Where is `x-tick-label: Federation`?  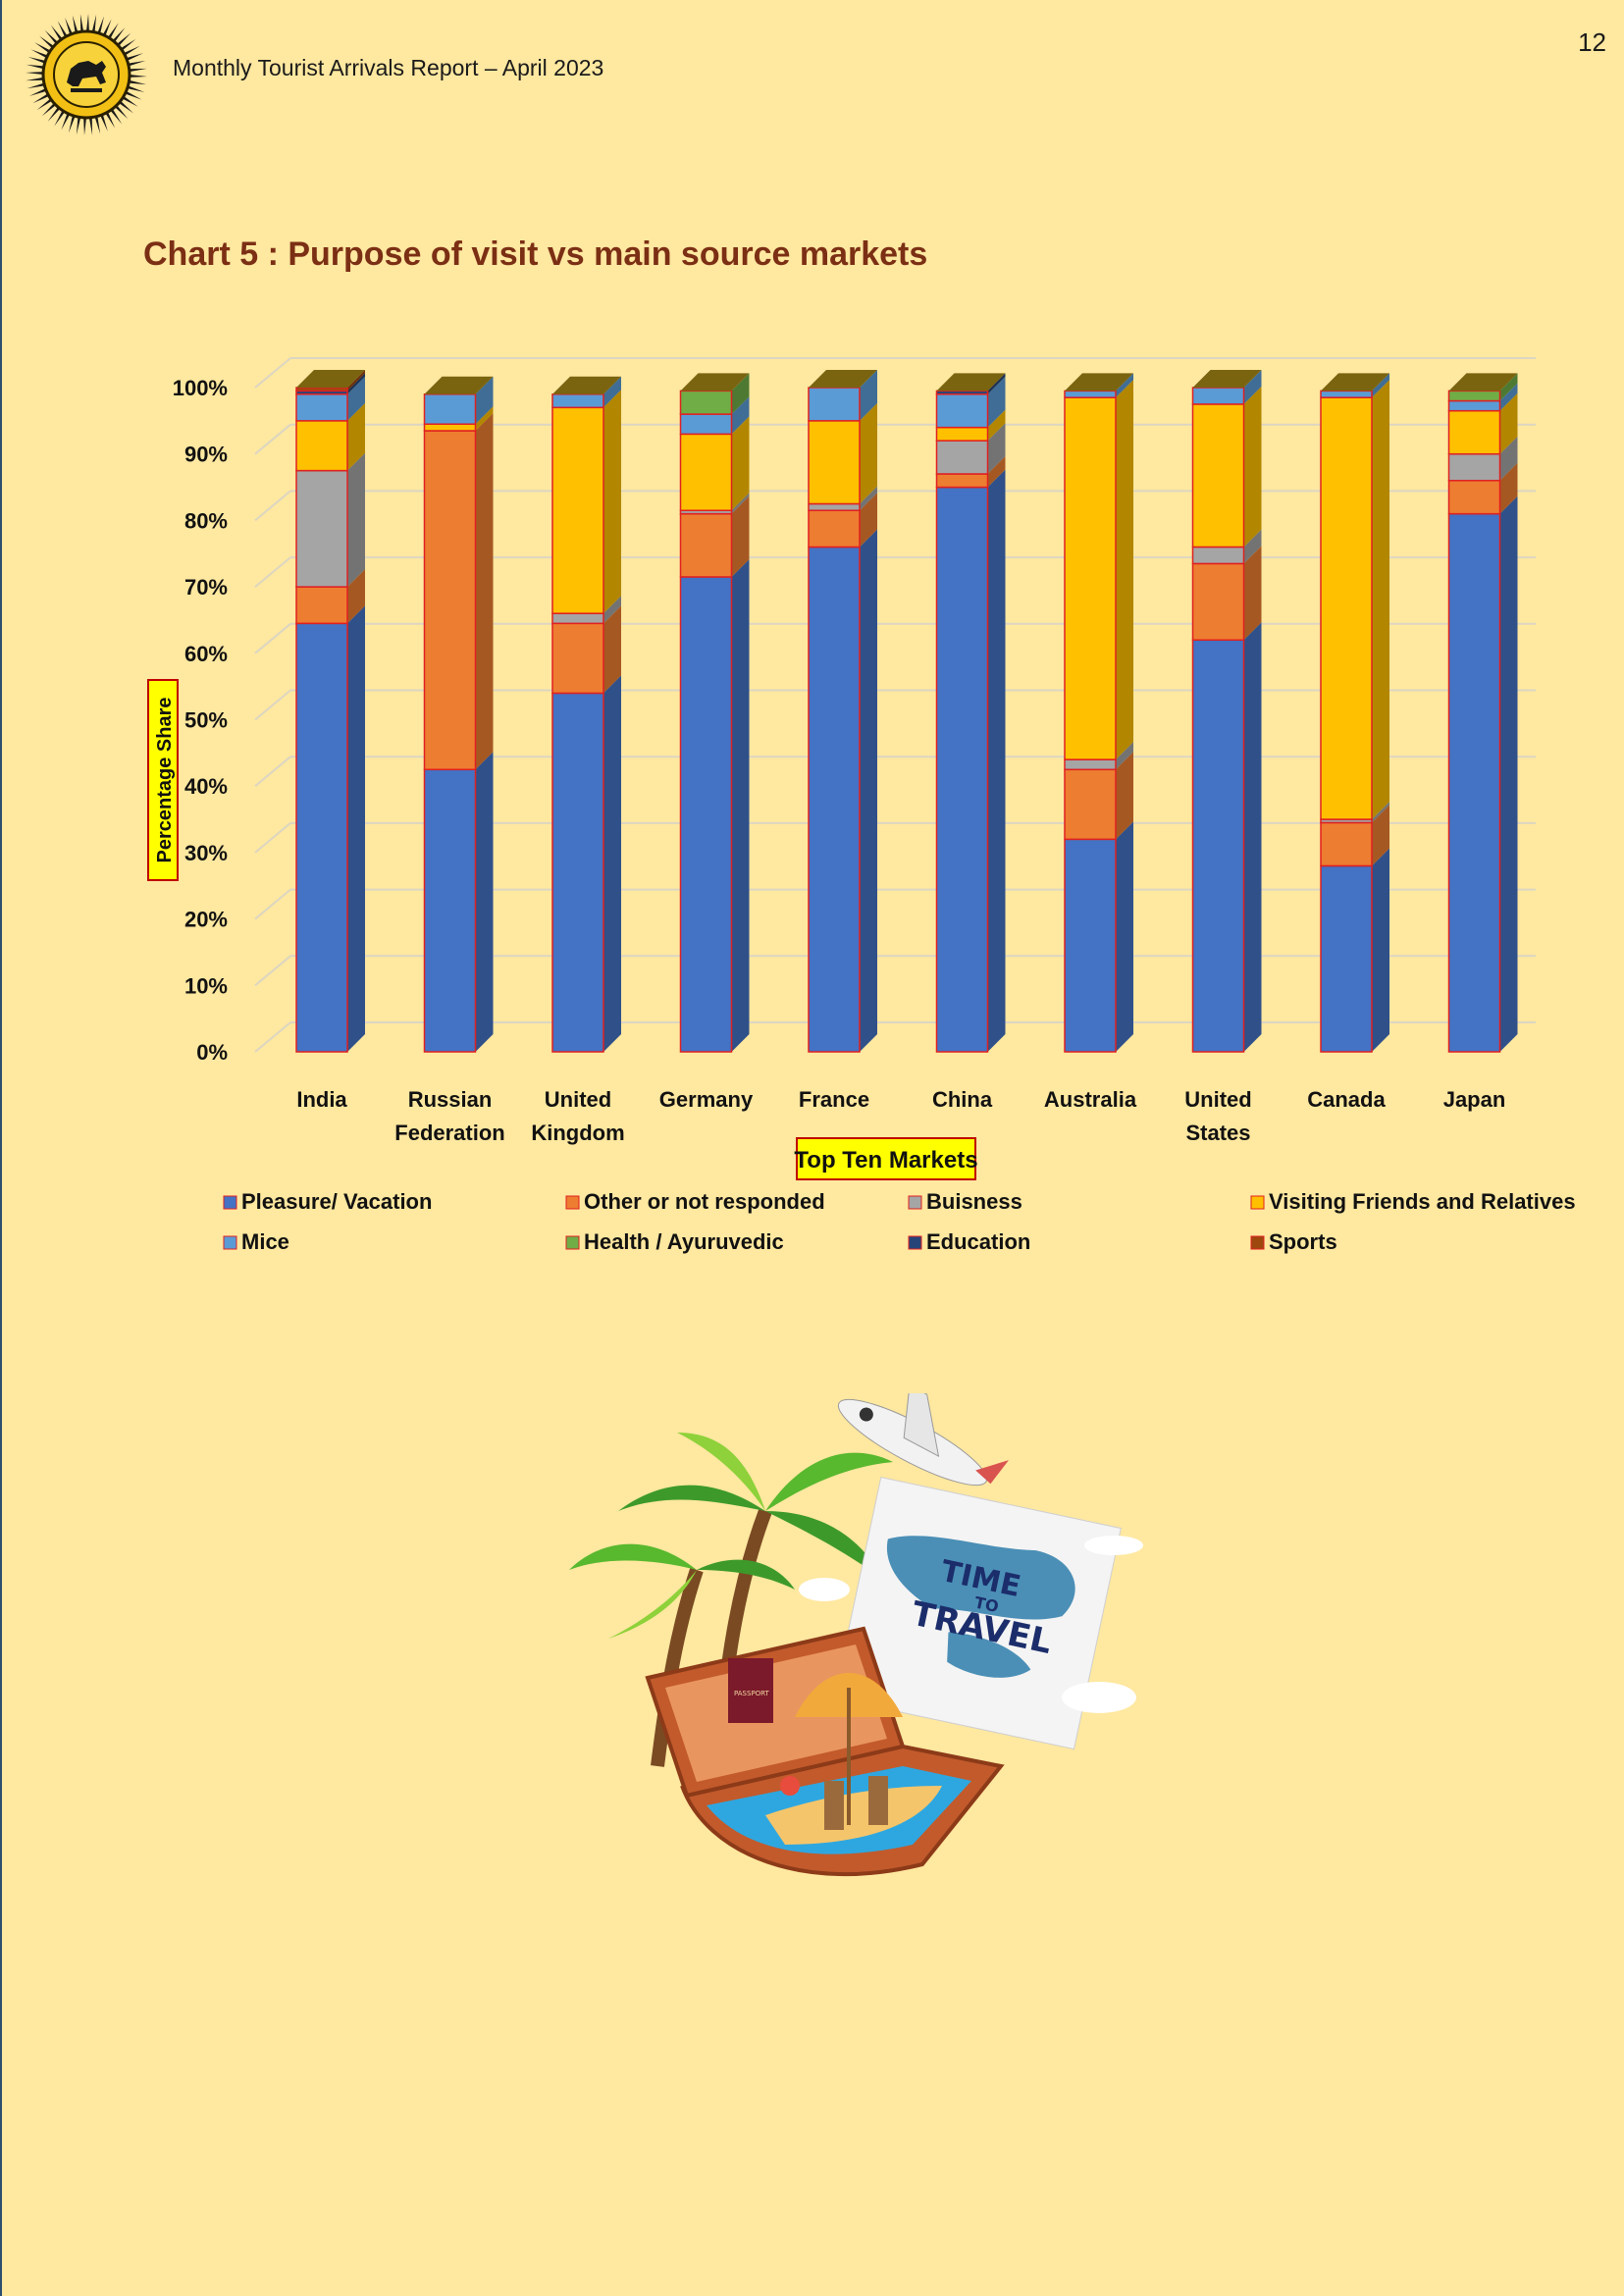
x-tick-label: Federation is located at coordinates (449, 1133).